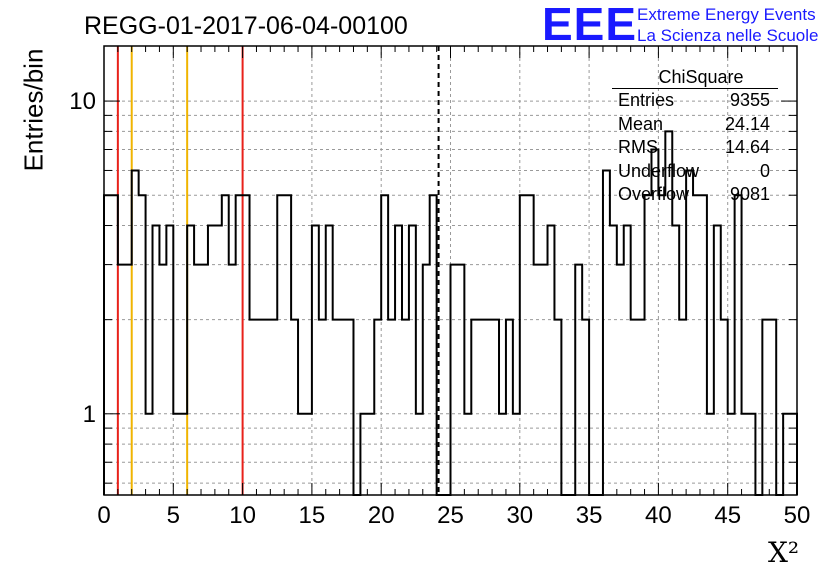 The height and width of the screenshot is (572, 836). I want to click on stats-key: Entries, so click(646, 100).